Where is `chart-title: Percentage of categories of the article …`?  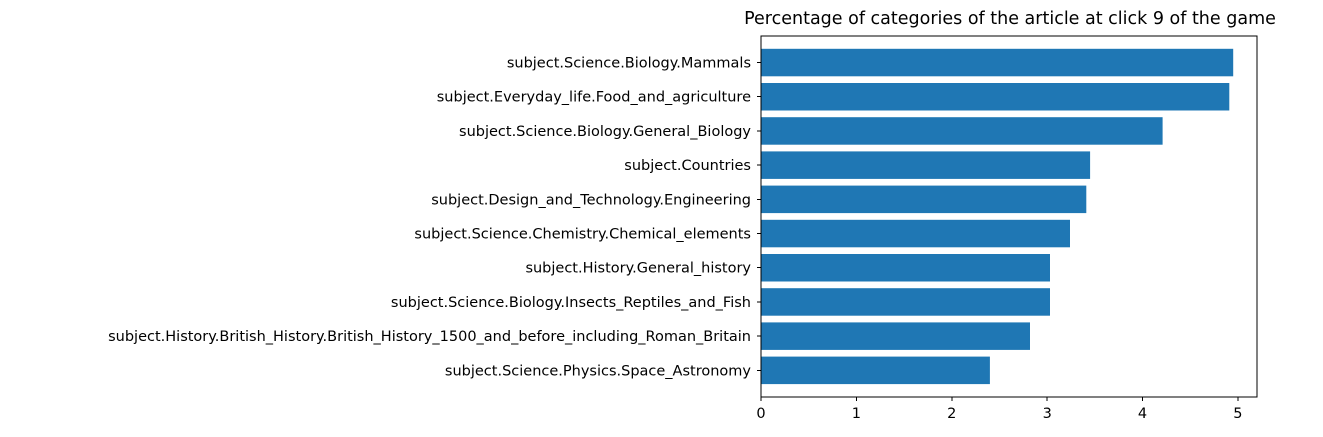 chart-title: Percentage of categories of the article … is located at coordinates (1010, 19).